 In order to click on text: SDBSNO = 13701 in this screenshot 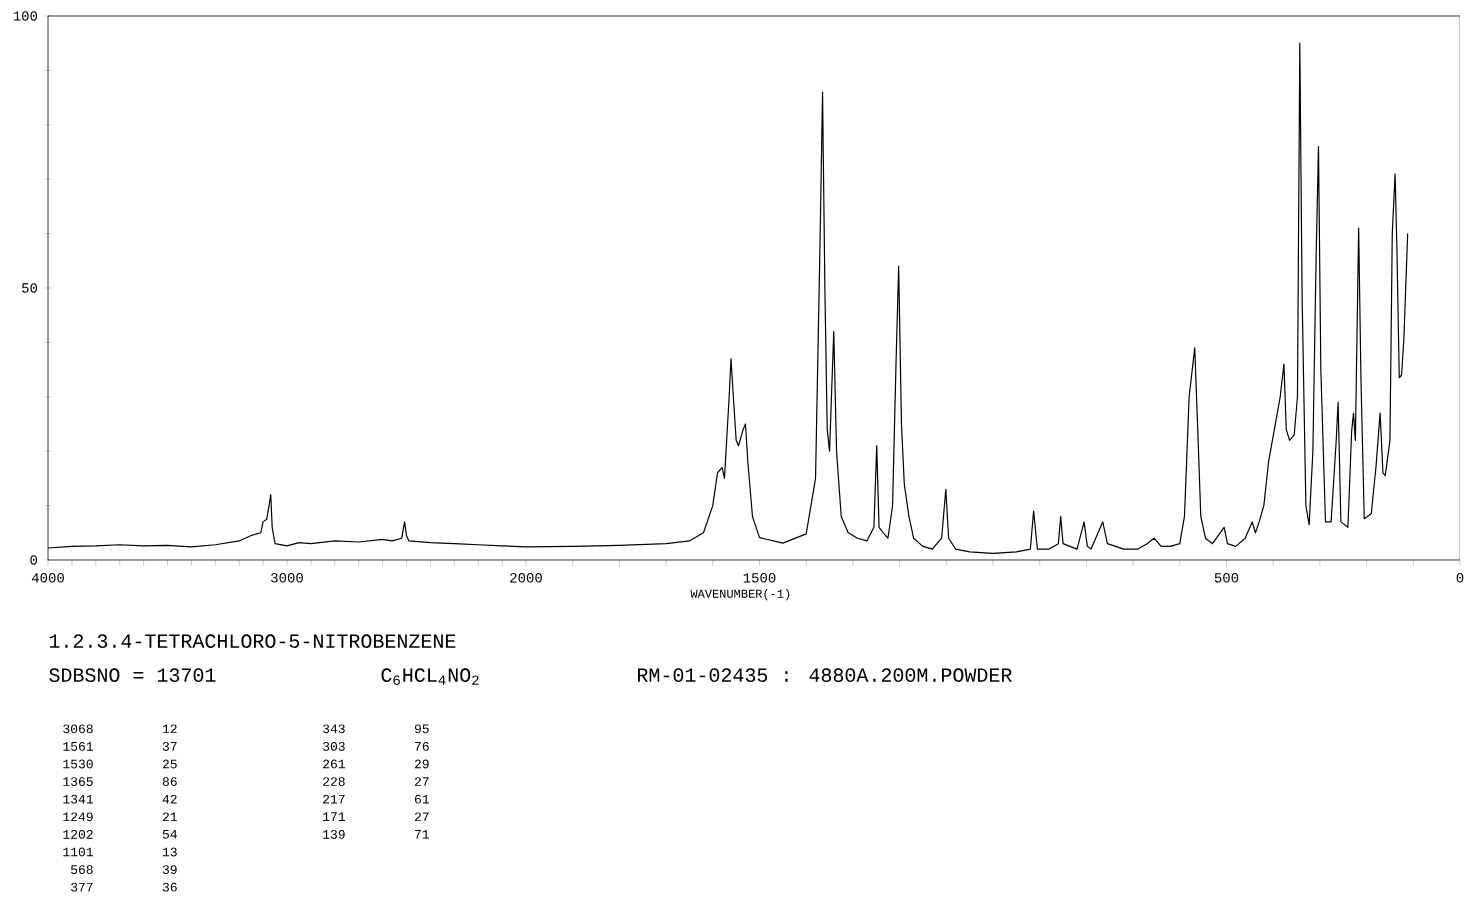, I will do `click(132, 675)`.